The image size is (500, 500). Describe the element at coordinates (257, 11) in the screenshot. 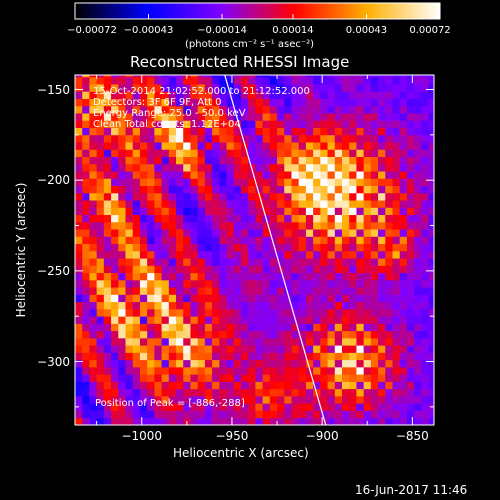

I see `colorbar` at that location.